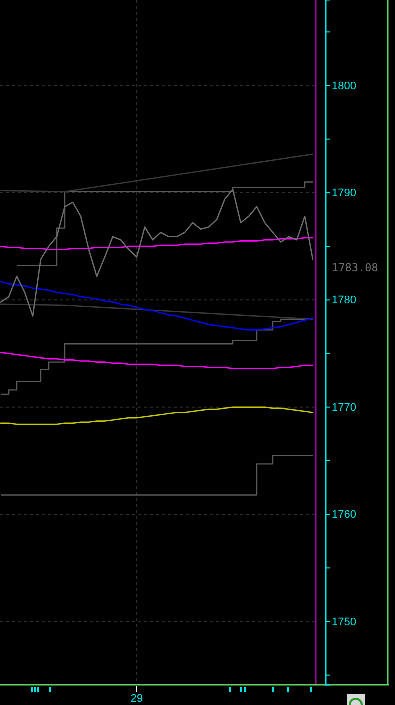  What do you see at coordinates (344, 622) in the screenshot?
I see `y-tick-label: 1750` at bounding box center [344, 622].